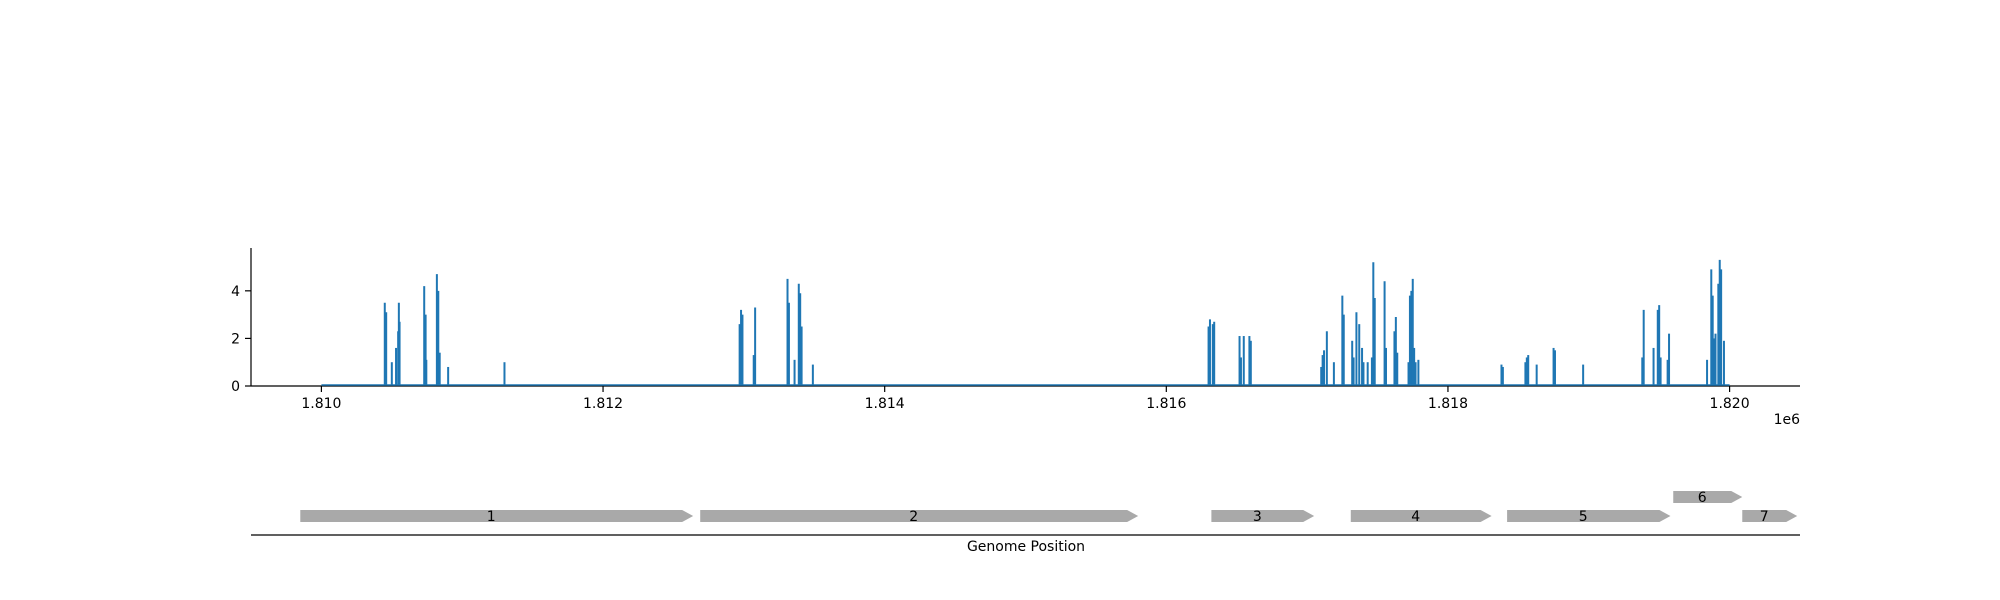 The width and height of the screenshot is (2000, 600). Describe the element at coordinates (1764, 517) in the screenshot. I see `gene-label: 7` at that location.